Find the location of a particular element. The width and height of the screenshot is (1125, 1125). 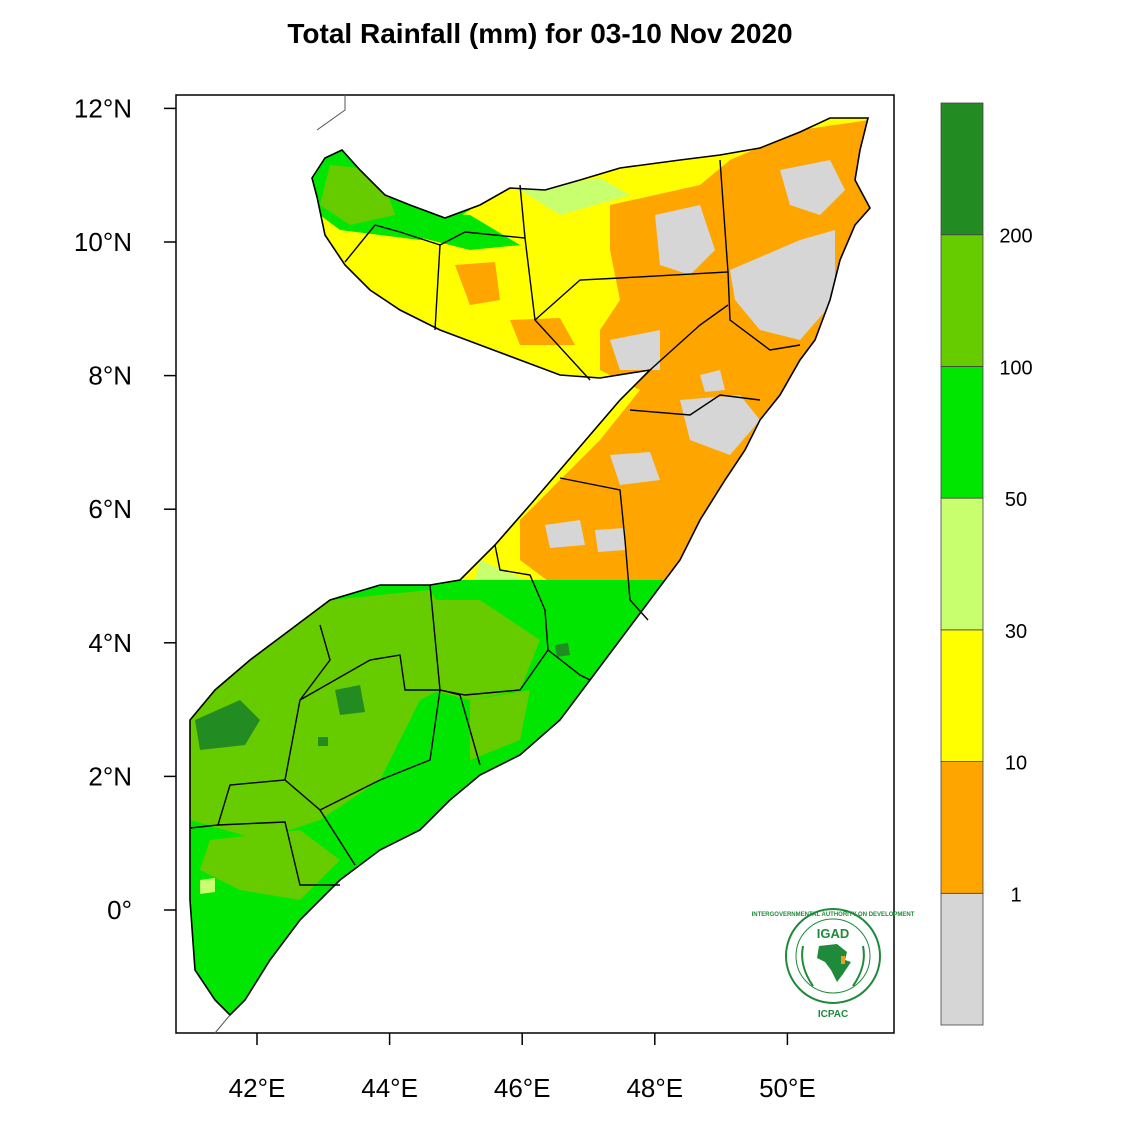

y-tick-label: 12°N is located at coordinates (103, 108).